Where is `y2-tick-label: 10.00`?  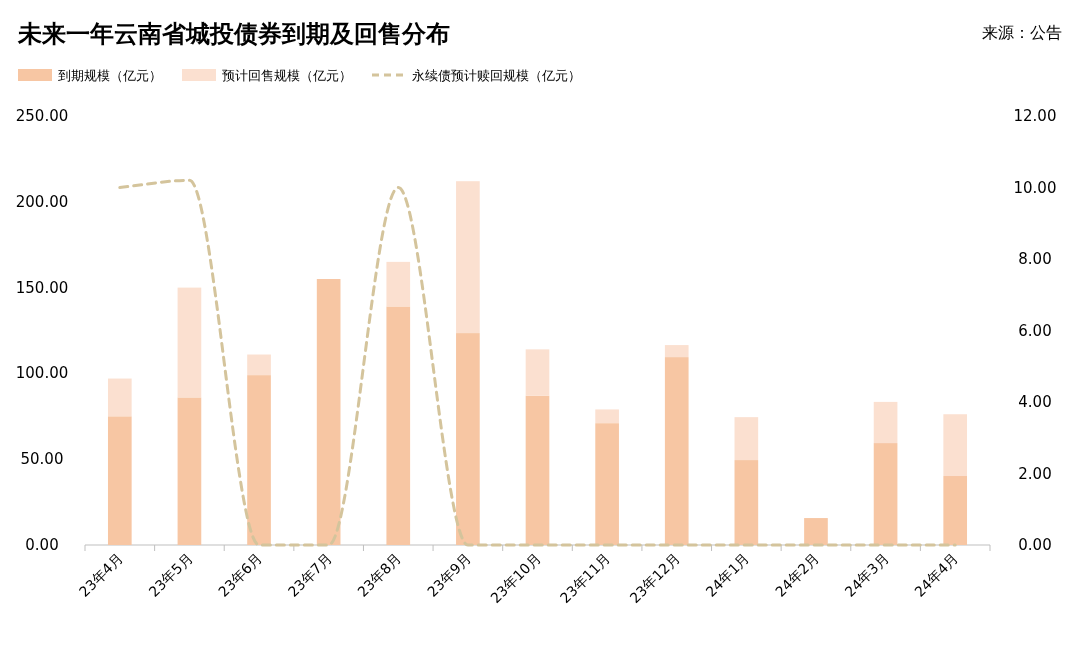
y2-tick-label: 10.00 is located at coordinates (1035, 187).